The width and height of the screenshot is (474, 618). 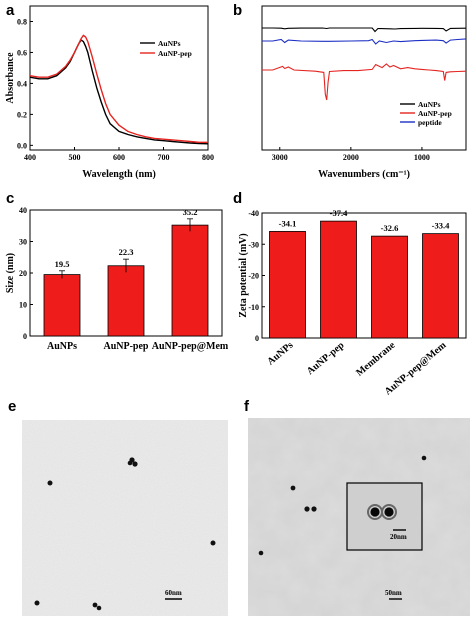 What do you see at coordinates (247, 406) in the screenshot?
I see `panel-label-f: f` at bounding box center [247, 406].